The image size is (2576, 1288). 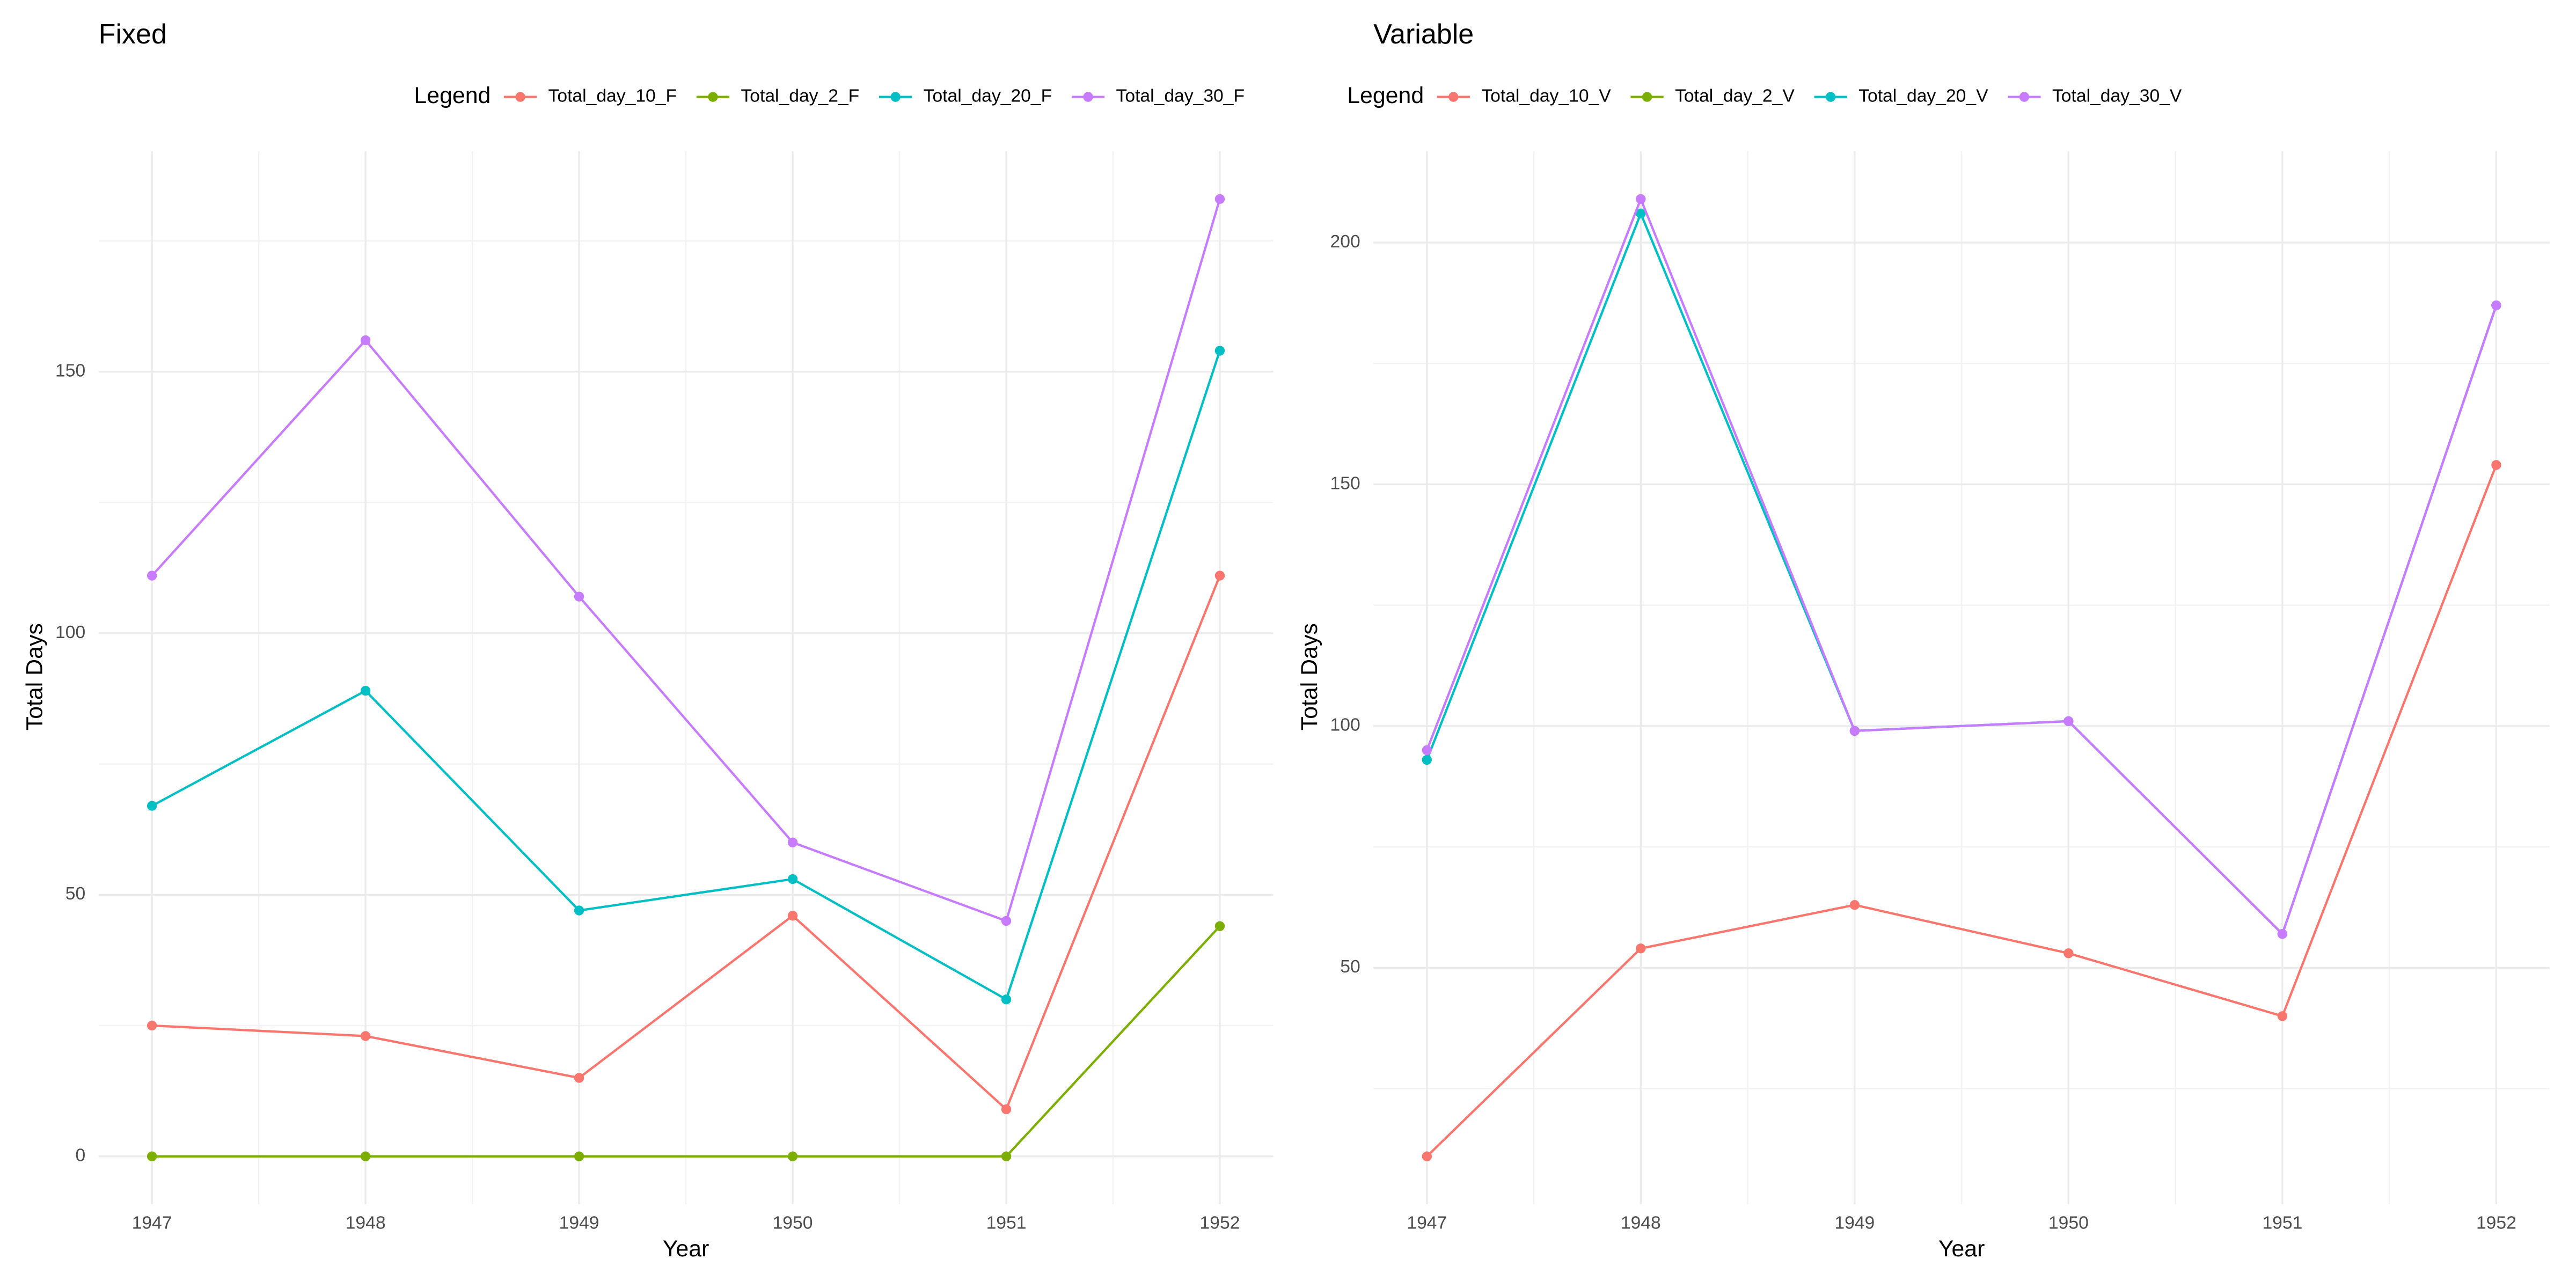 What do you see at coordinates (1180, 96) in the screenshot?
I see `legend-label: Total_day_30_F` at bounding box center [1180, 96].